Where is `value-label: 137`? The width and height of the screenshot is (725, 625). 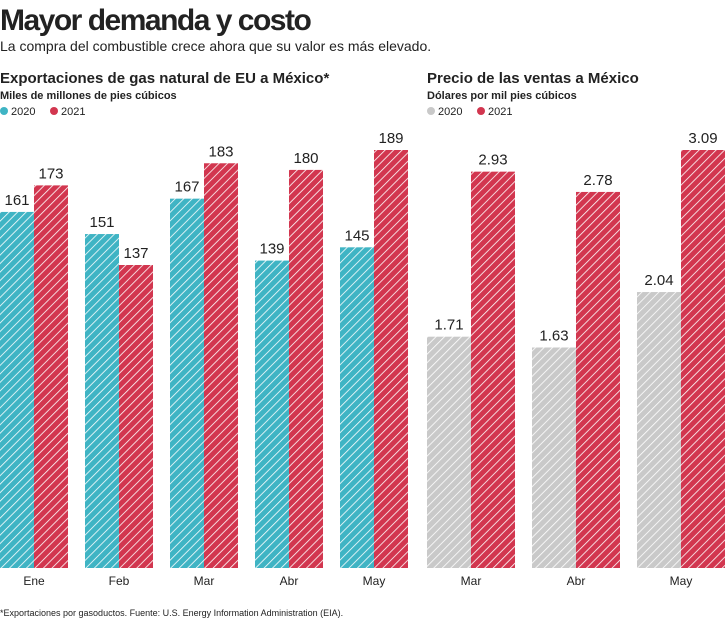 value-label: 137 is located at coordinates (135, 253).